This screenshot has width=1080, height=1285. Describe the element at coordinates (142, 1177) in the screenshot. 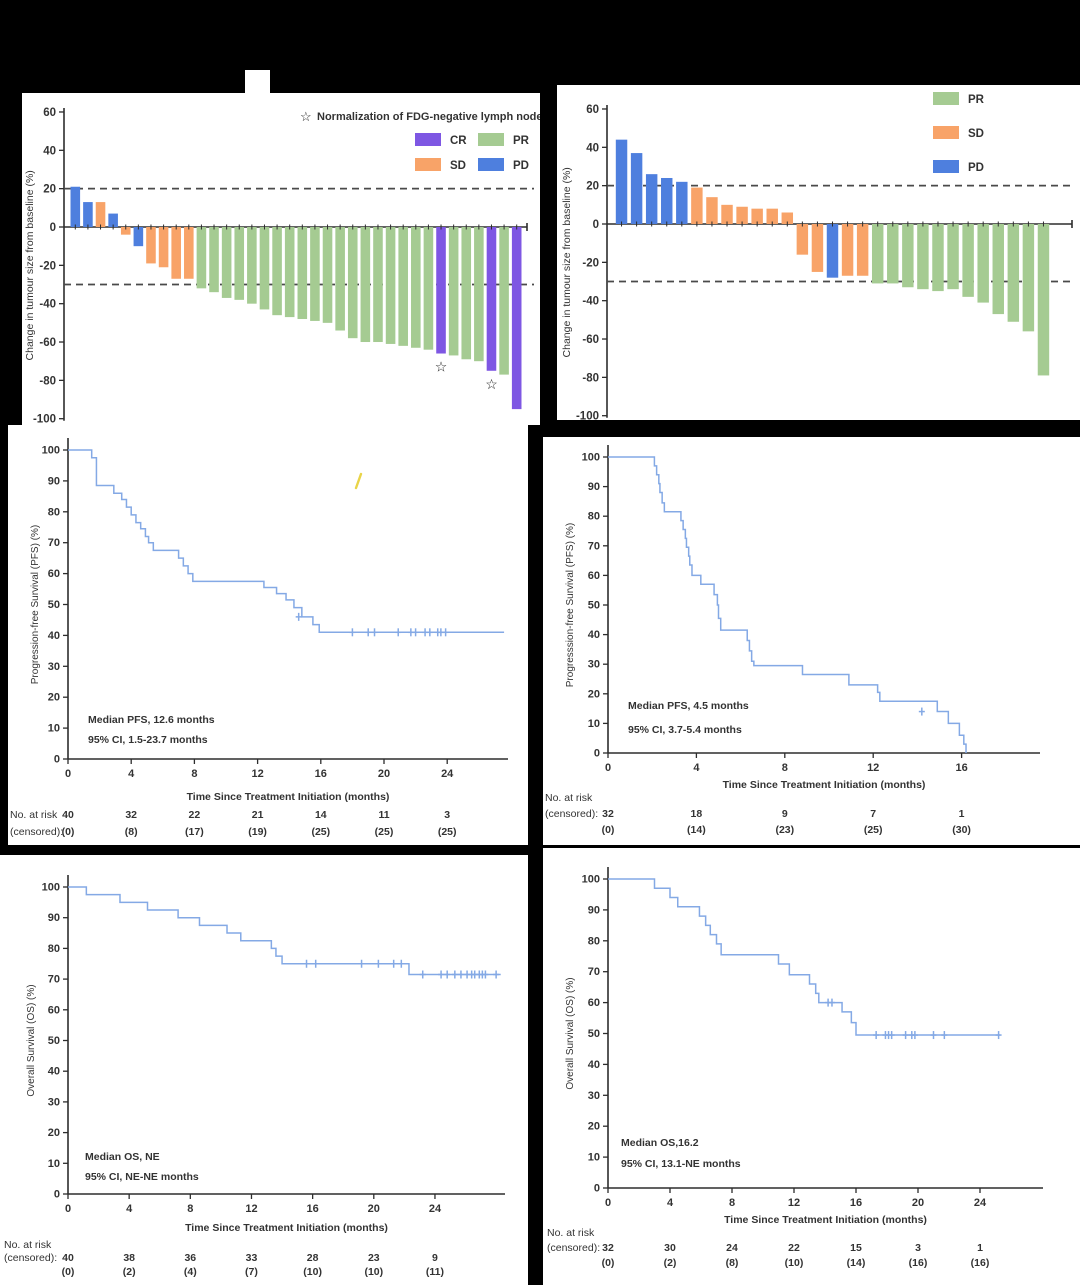

I see `median-annotation: 95% CI, NE-NE months` at that location.